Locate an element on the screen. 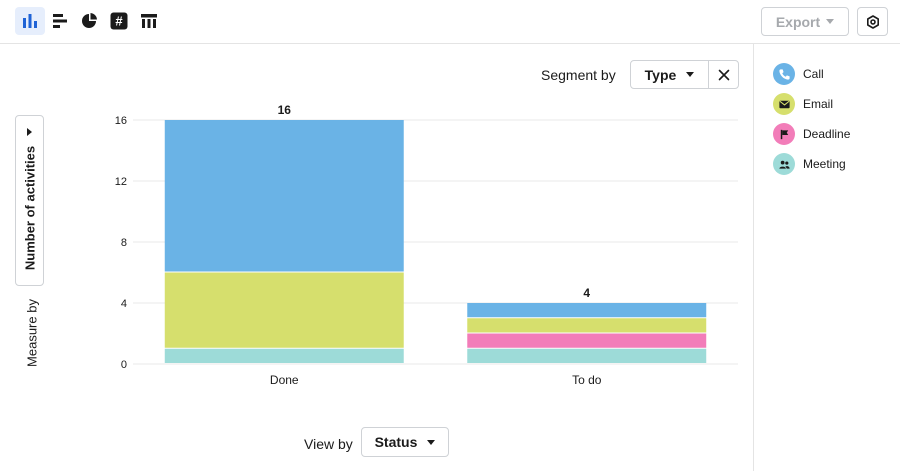 The height and width of the screenshot is (471, 900). gear-icon is located at coordinates (872, 21).